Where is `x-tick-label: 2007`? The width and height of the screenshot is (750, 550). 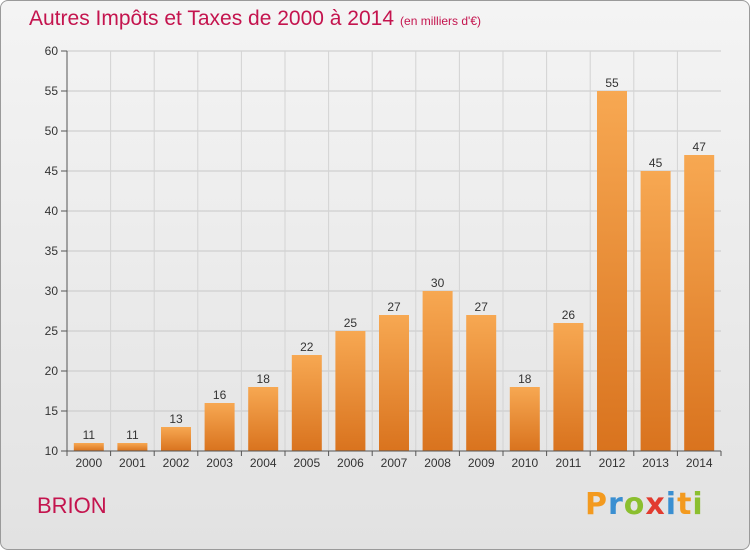 x-tick-label: 2007 is located at coordinates (394, 463).